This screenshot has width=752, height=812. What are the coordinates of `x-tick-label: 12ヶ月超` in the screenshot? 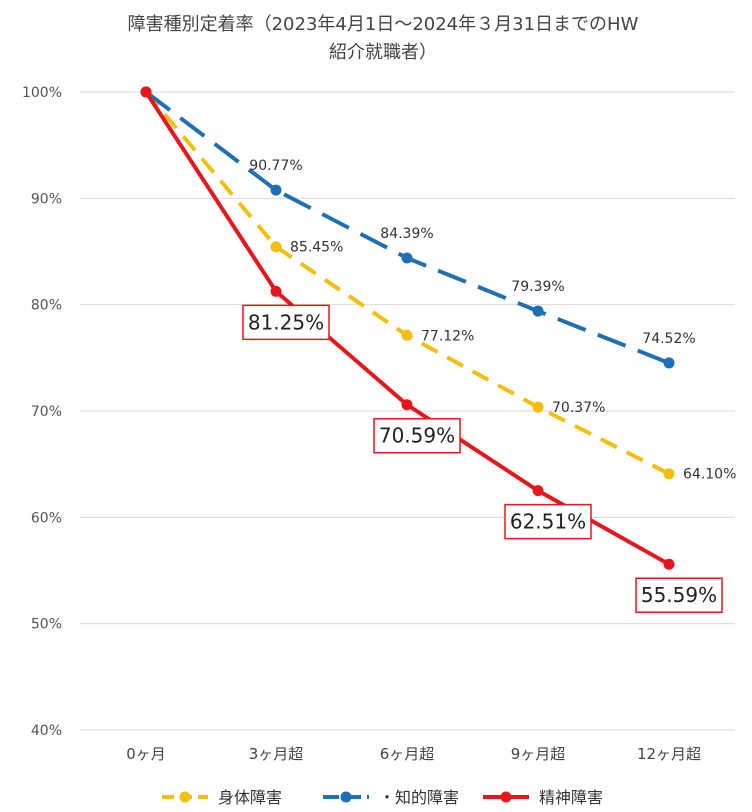 It's located at (669, 754).